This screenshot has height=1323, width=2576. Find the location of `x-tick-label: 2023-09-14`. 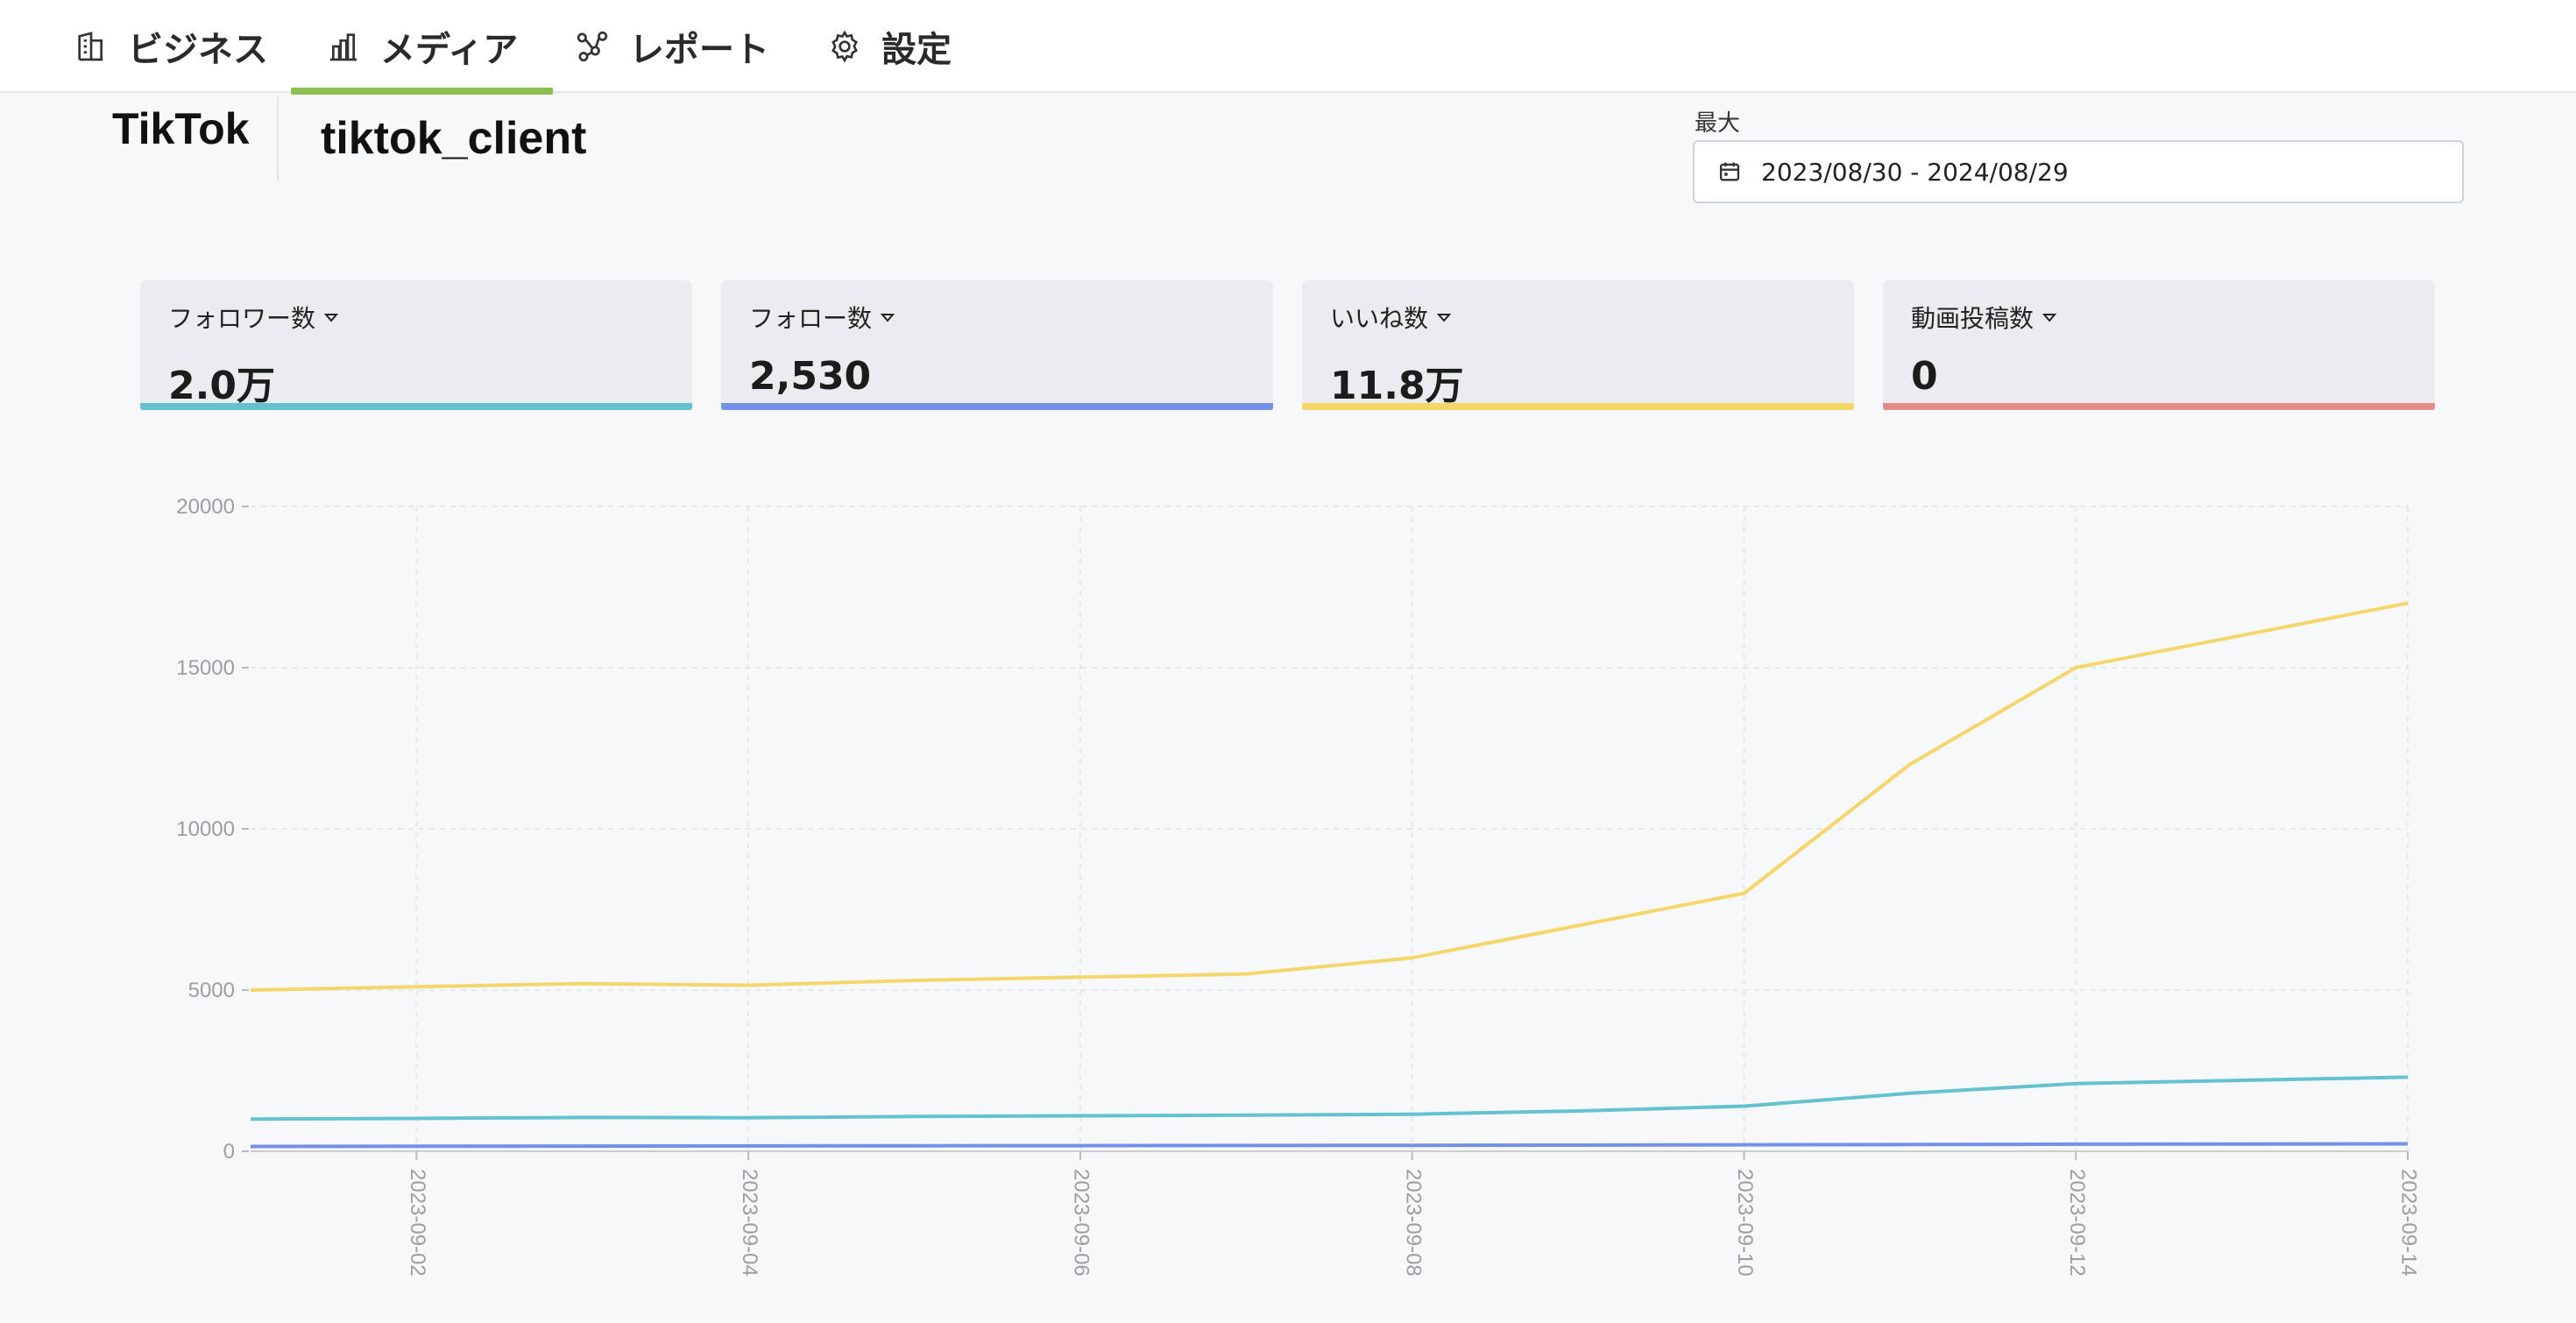

x-tick-label: 2023-09-14 is located at coordinates (2409, 1223).